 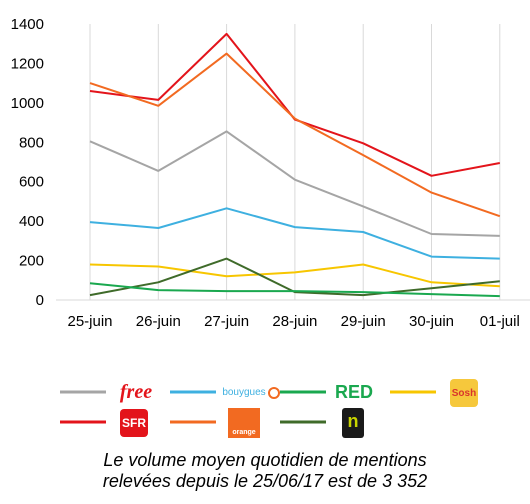 I want to click on series-line-bouygues, so click(x=294, y=233).